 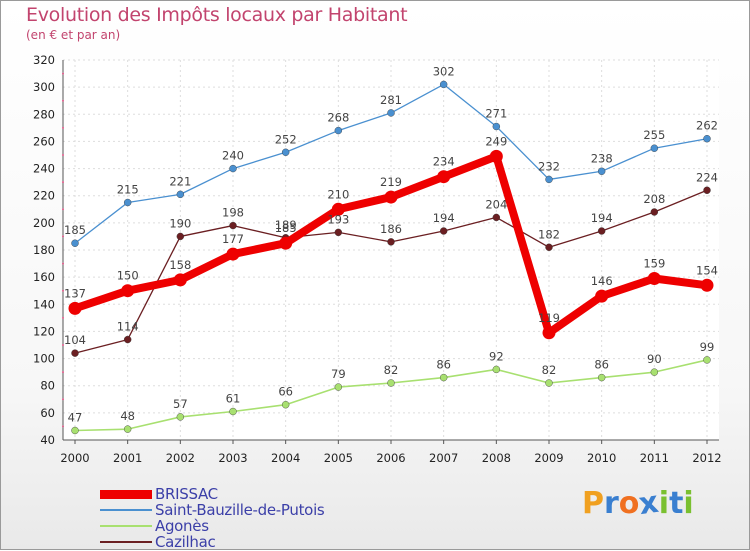 What do you see at coordinates (180, 223) in the screenshot?
I see `data-label-cazilhac: 190` at bounding box center [180, 223].